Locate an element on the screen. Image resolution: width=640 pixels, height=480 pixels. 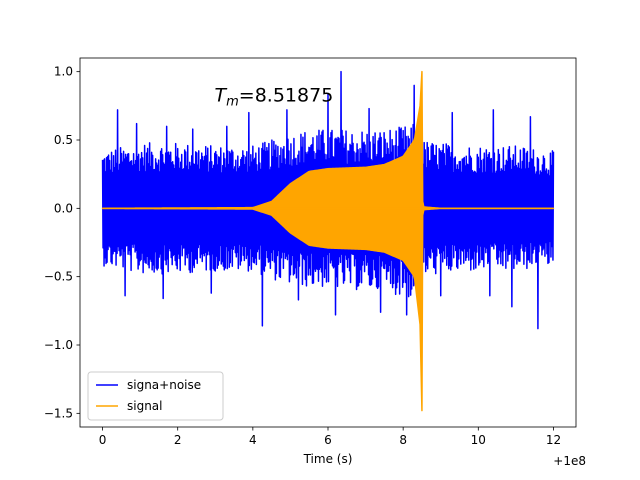
tm-annotation: Tm=8.51875 is located at coordinates (274, 97).